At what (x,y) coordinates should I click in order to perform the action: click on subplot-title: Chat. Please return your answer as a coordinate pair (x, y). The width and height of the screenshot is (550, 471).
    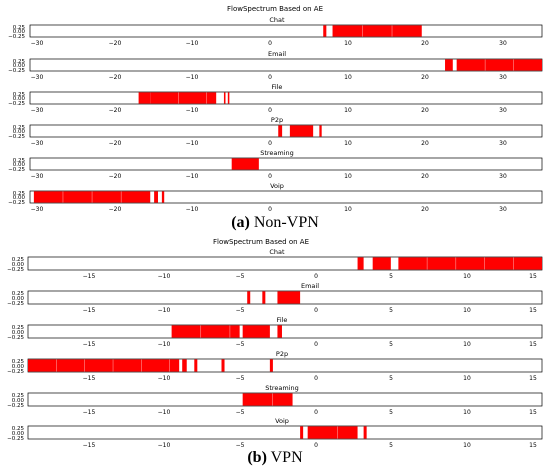
    Looking at the image, I should click on (277, 20).